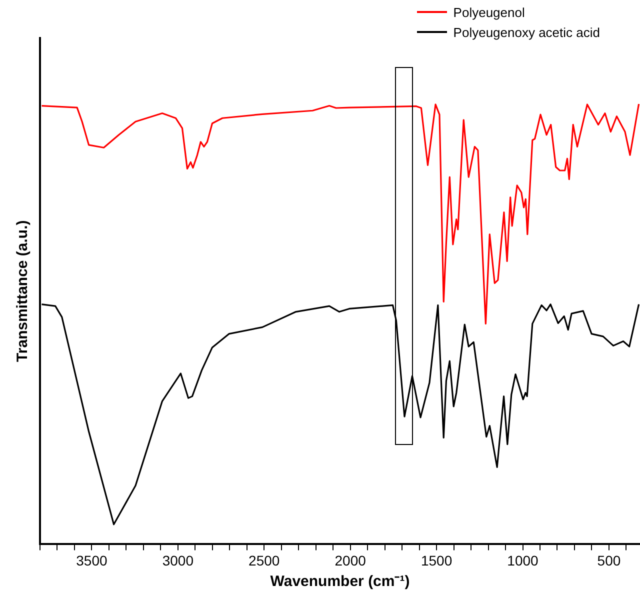  What do you see at coordinates (609, 560) in the screenshot?
I see `x-tick-label: 500` at bounding box center [609, 560].